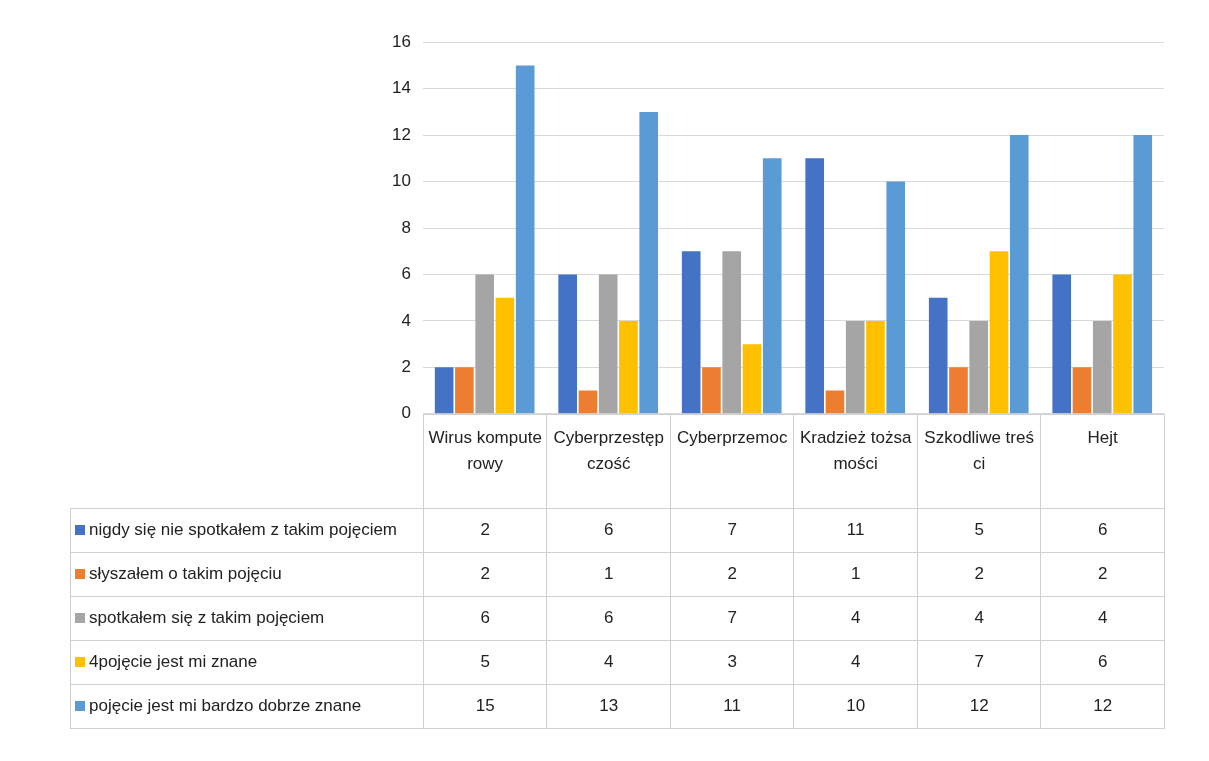 This screenshot has height=761, width=1209. I want to click on x-tick-label: Hejt, so click(1102, 461).